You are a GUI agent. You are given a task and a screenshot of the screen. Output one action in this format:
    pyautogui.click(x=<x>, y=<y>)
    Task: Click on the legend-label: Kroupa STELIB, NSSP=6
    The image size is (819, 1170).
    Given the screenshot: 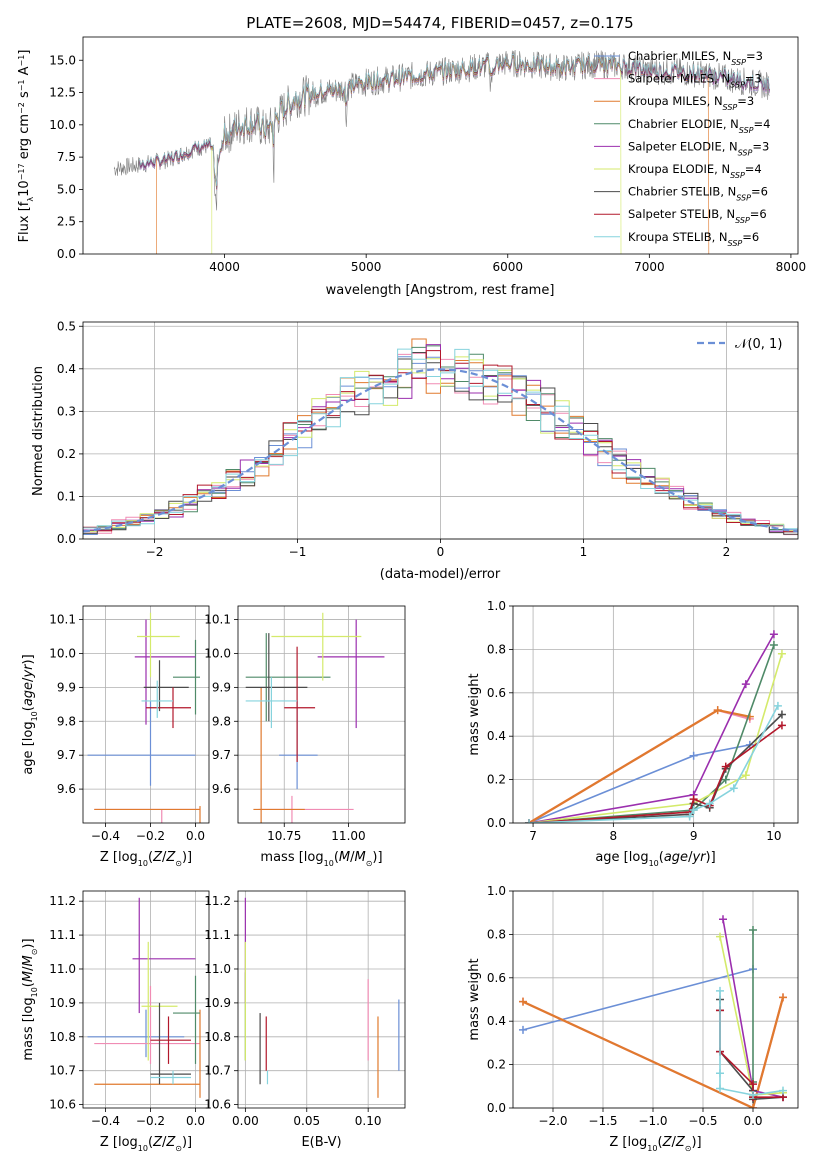 What is the action you would take?
    pyautogui.click(x=693, y=239)
    